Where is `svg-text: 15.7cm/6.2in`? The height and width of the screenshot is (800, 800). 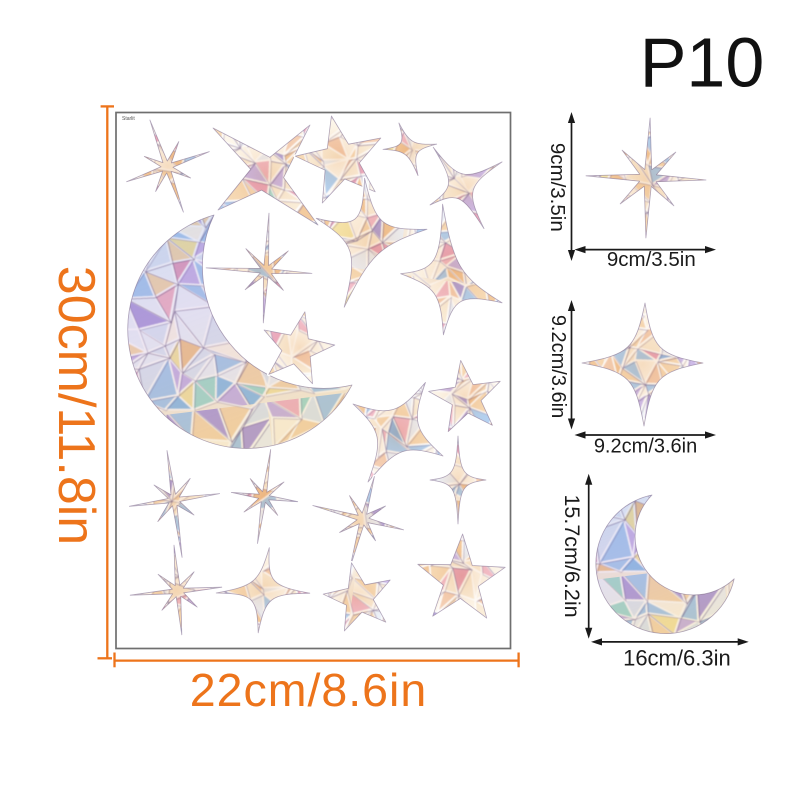
svg-text: 15.7cm/6.2in is located at coordinates (572, 555).